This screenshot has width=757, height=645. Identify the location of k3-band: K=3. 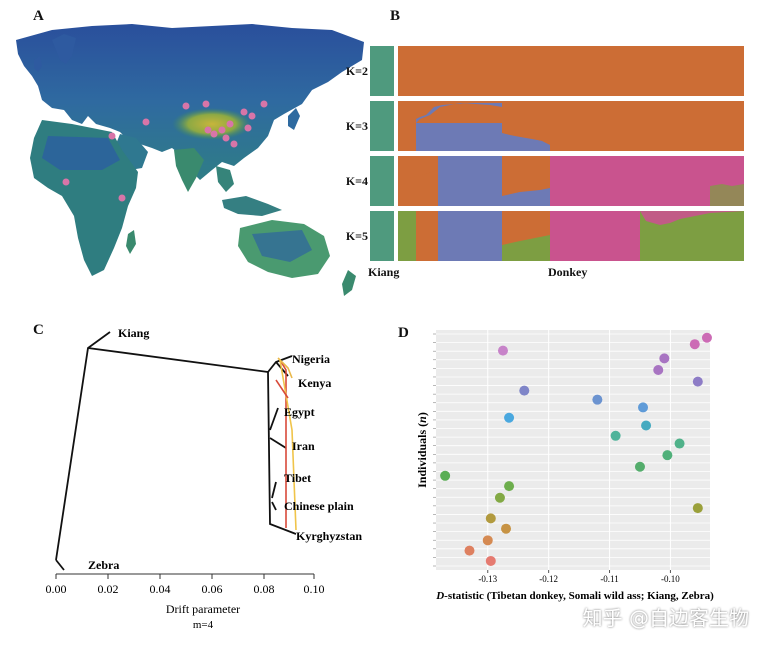
(545, 126).